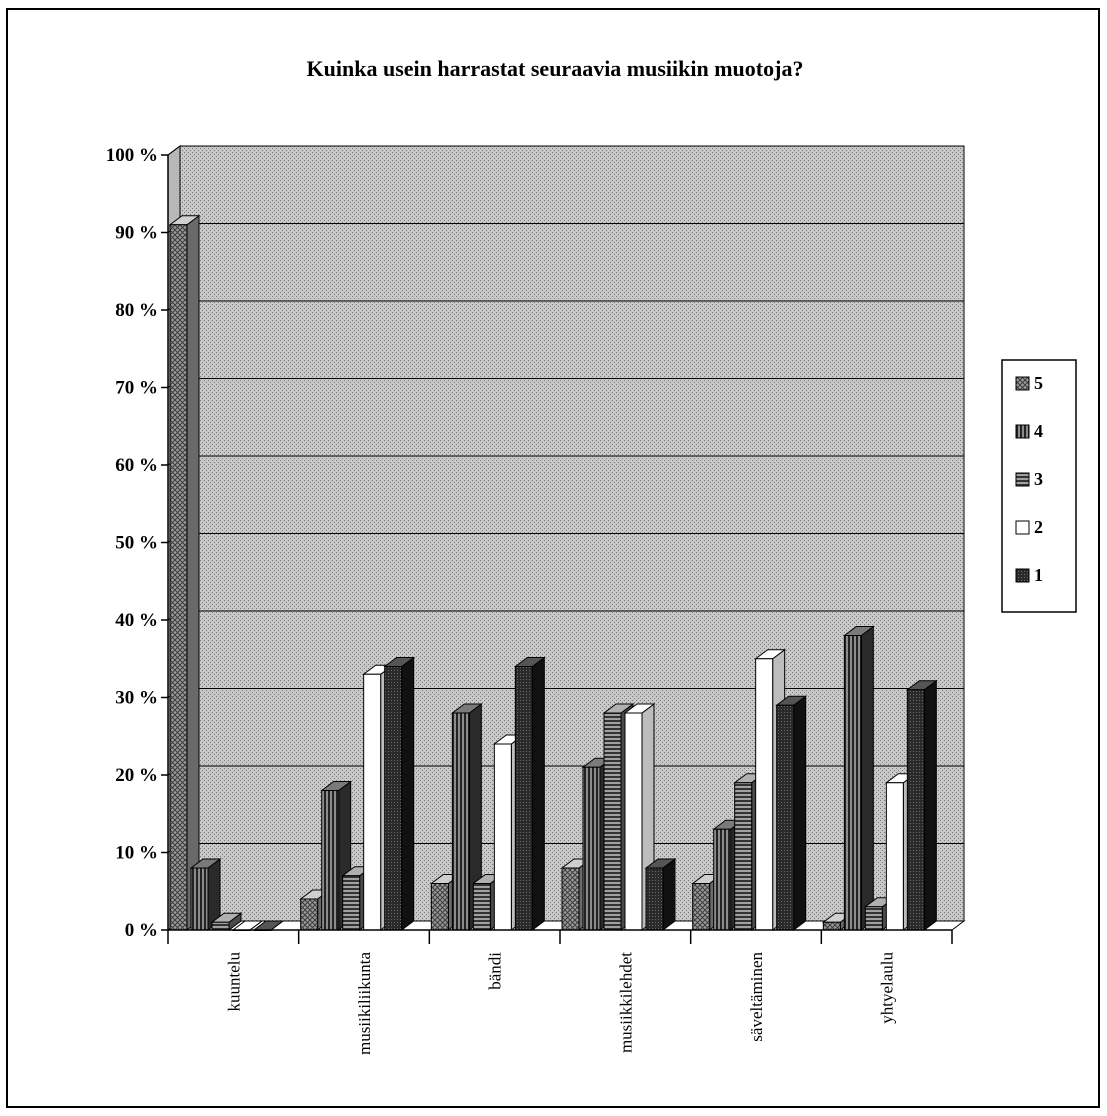 The width and height of the screenshot is (1107, 1116). I want to click on legend-label: 3, so click(1038, 479).